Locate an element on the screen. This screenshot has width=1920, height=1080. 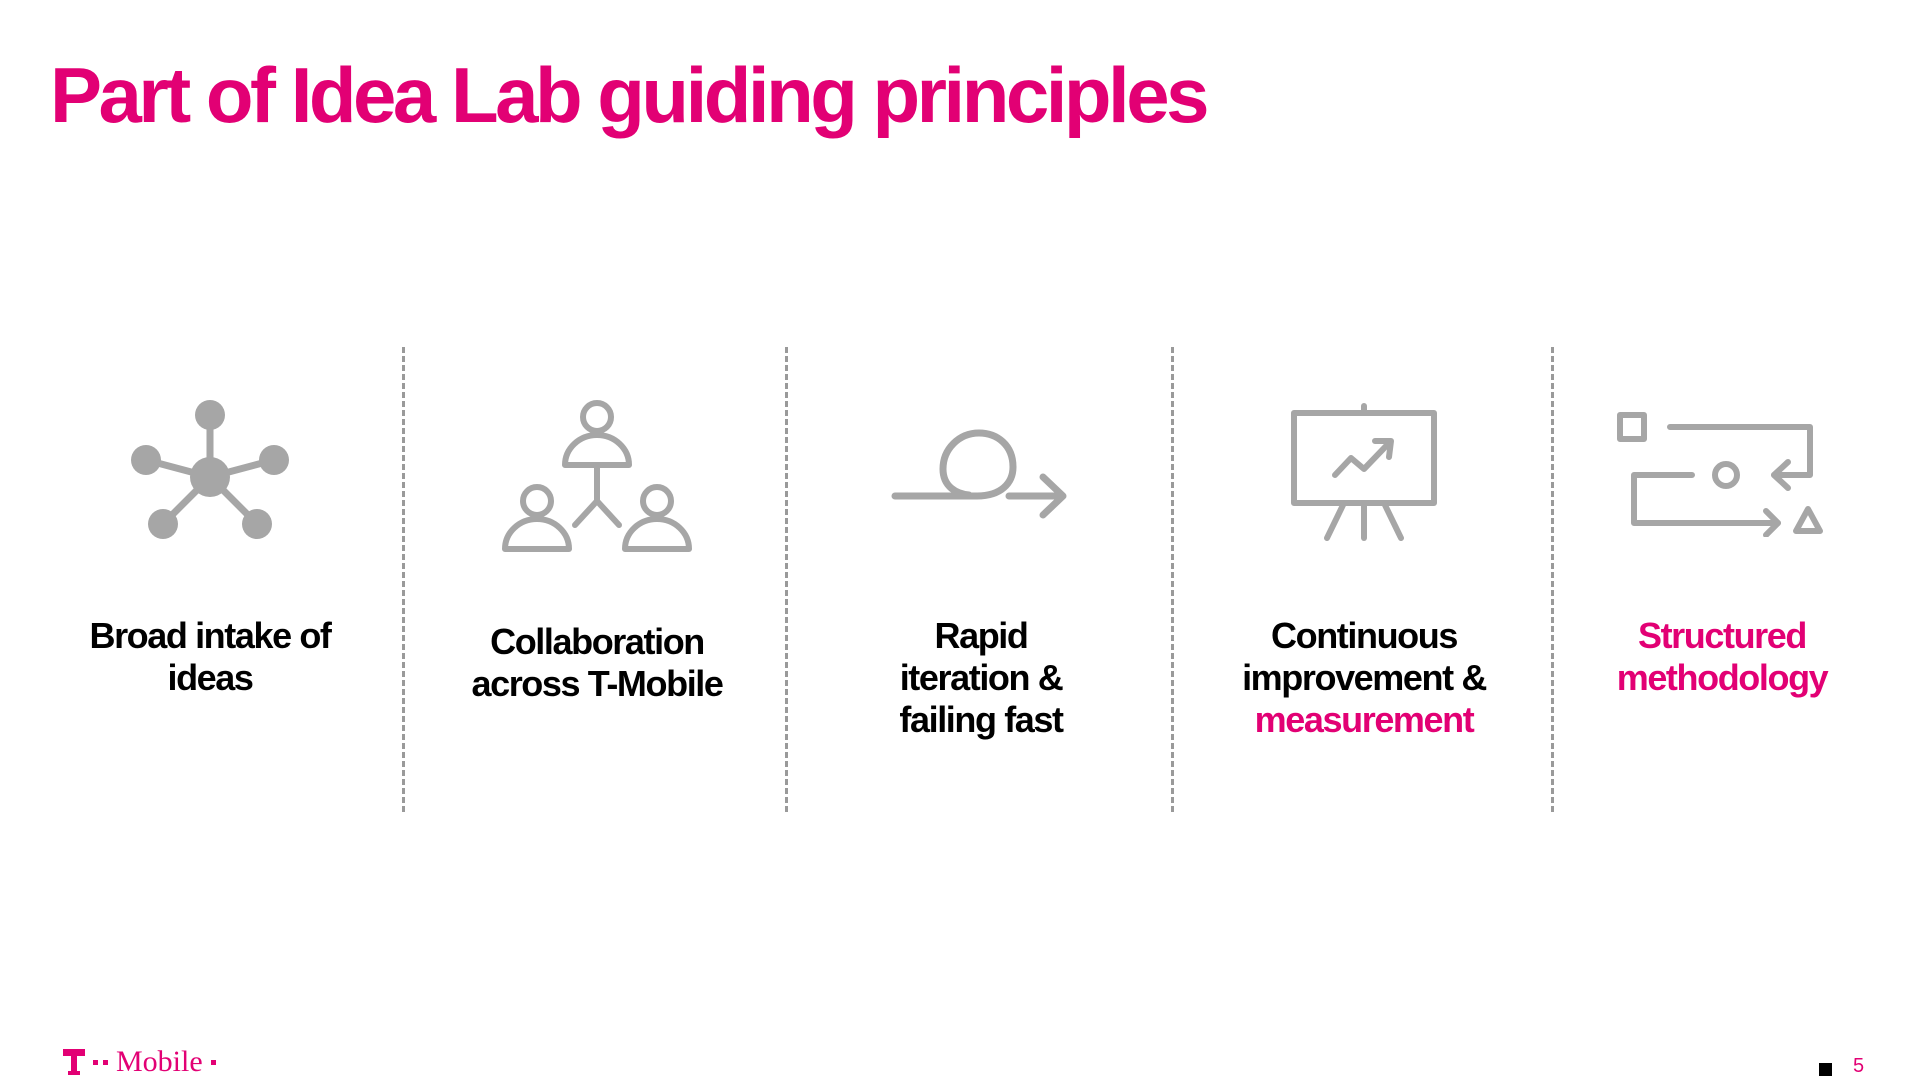
t-logo-icon is located at coordinates (74, 1062).